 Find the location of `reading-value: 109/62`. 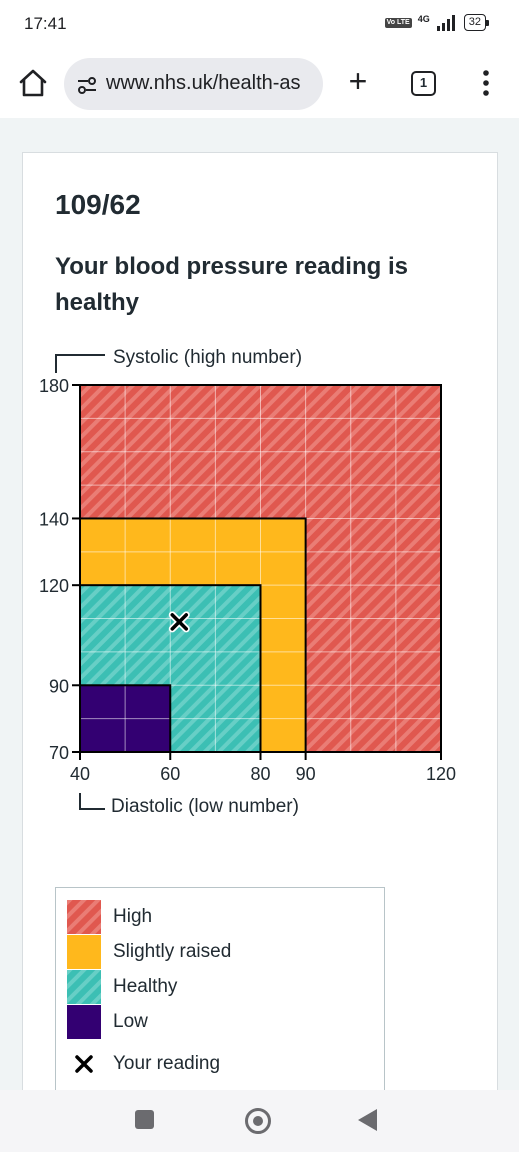

reading-value: 109/62 is located at coordinates (98, 204).